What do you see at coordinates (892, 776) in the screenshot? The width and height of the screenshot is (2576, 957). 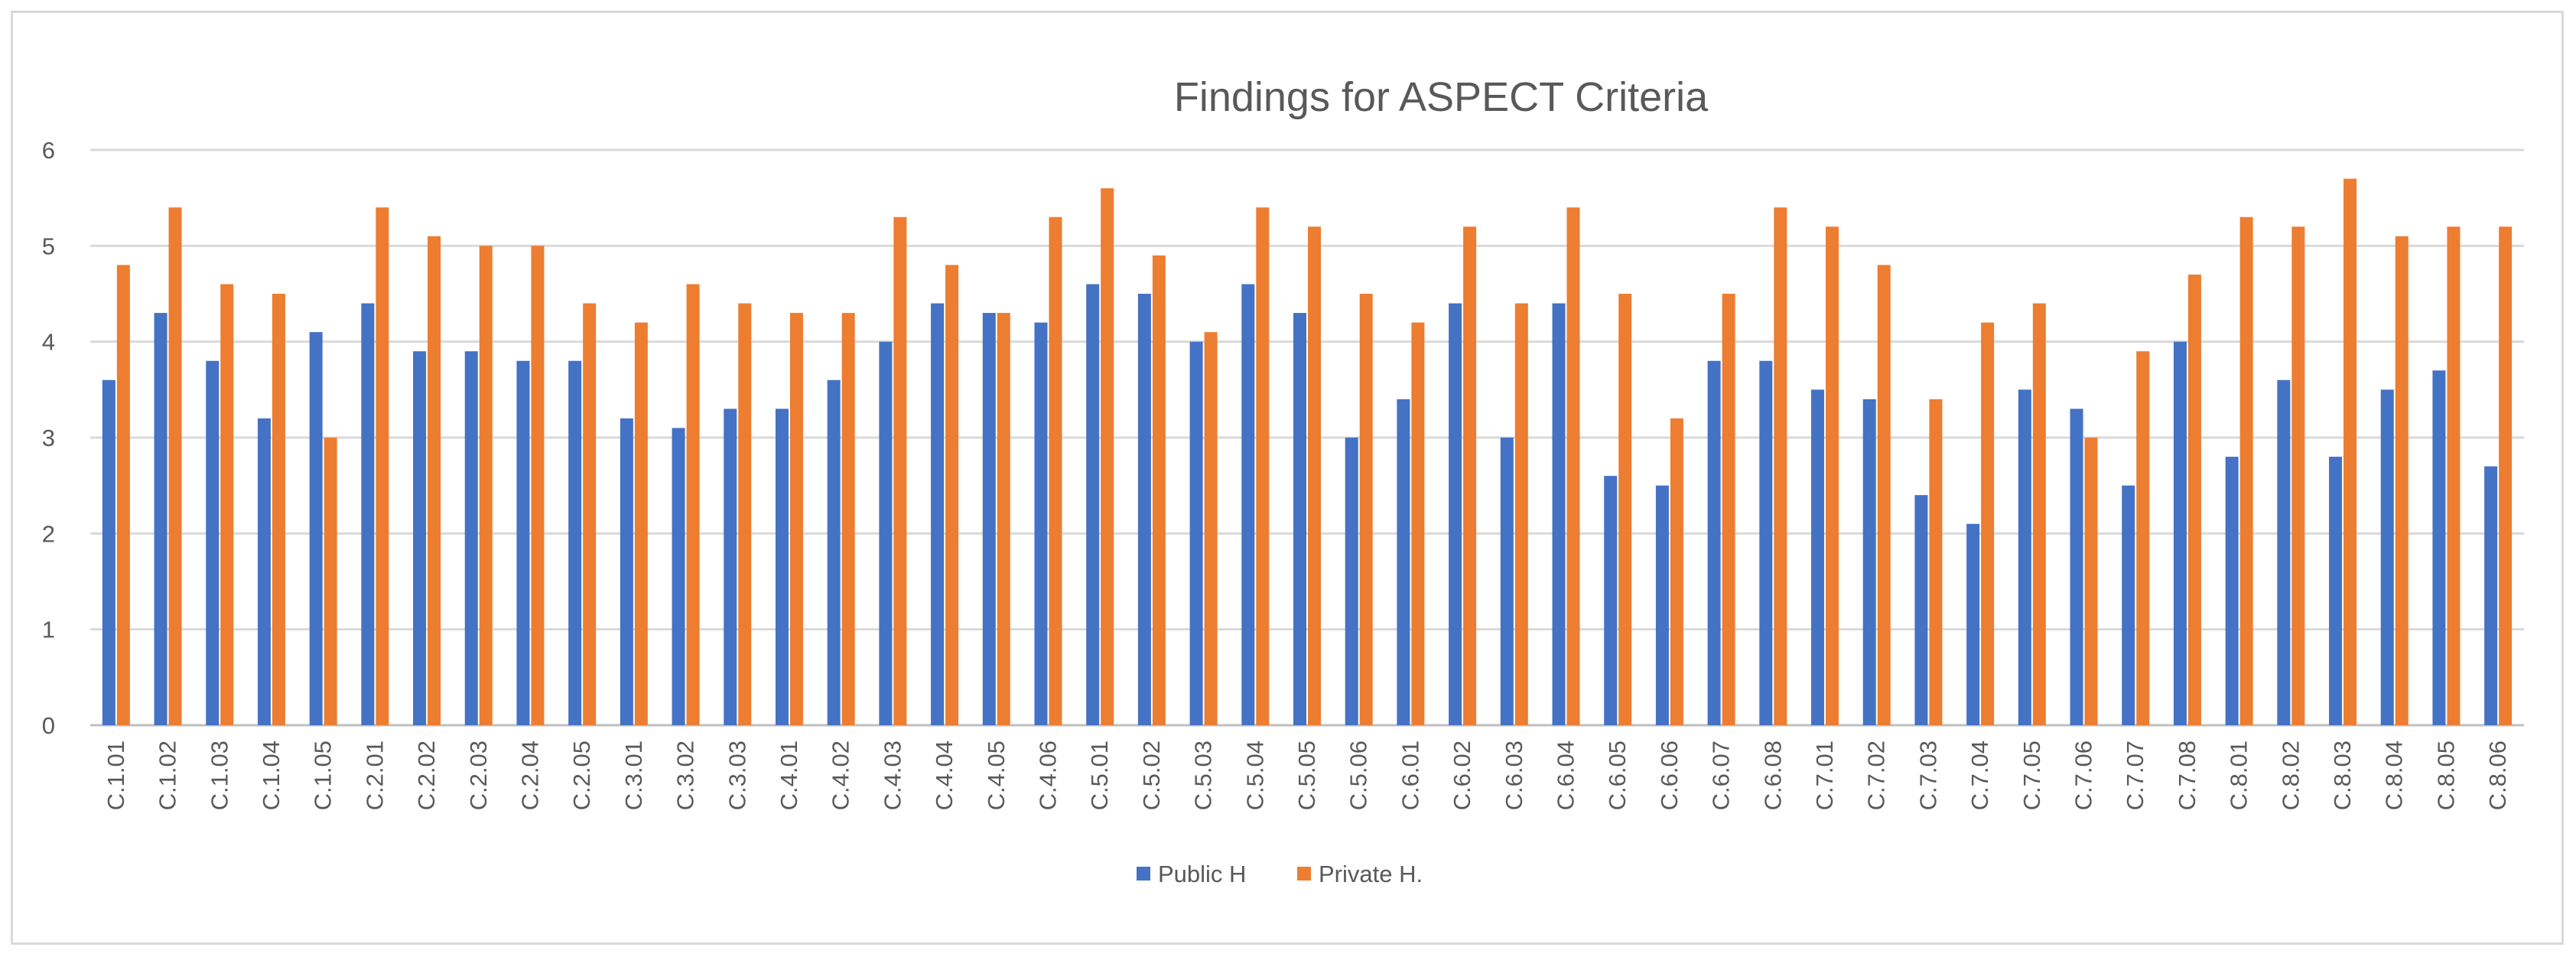 I see `x-tick-label: C.4.03` at bounding box center [892, 776].